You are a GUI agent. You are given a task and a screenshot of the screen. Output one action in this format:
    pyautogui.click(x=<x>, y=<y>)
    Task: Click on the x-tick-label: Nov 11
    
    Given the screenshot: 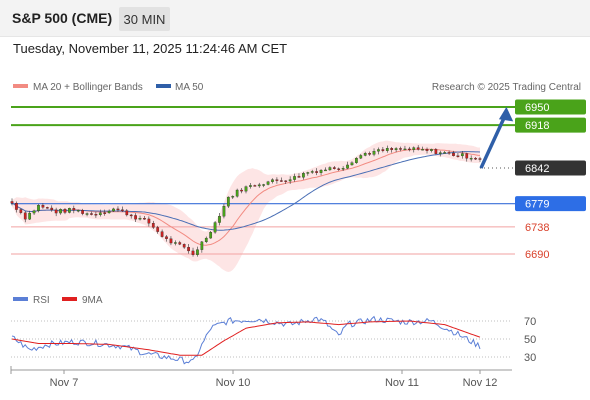 What is the action you would take?
    pyautogui.click(x=402, y=383)
    